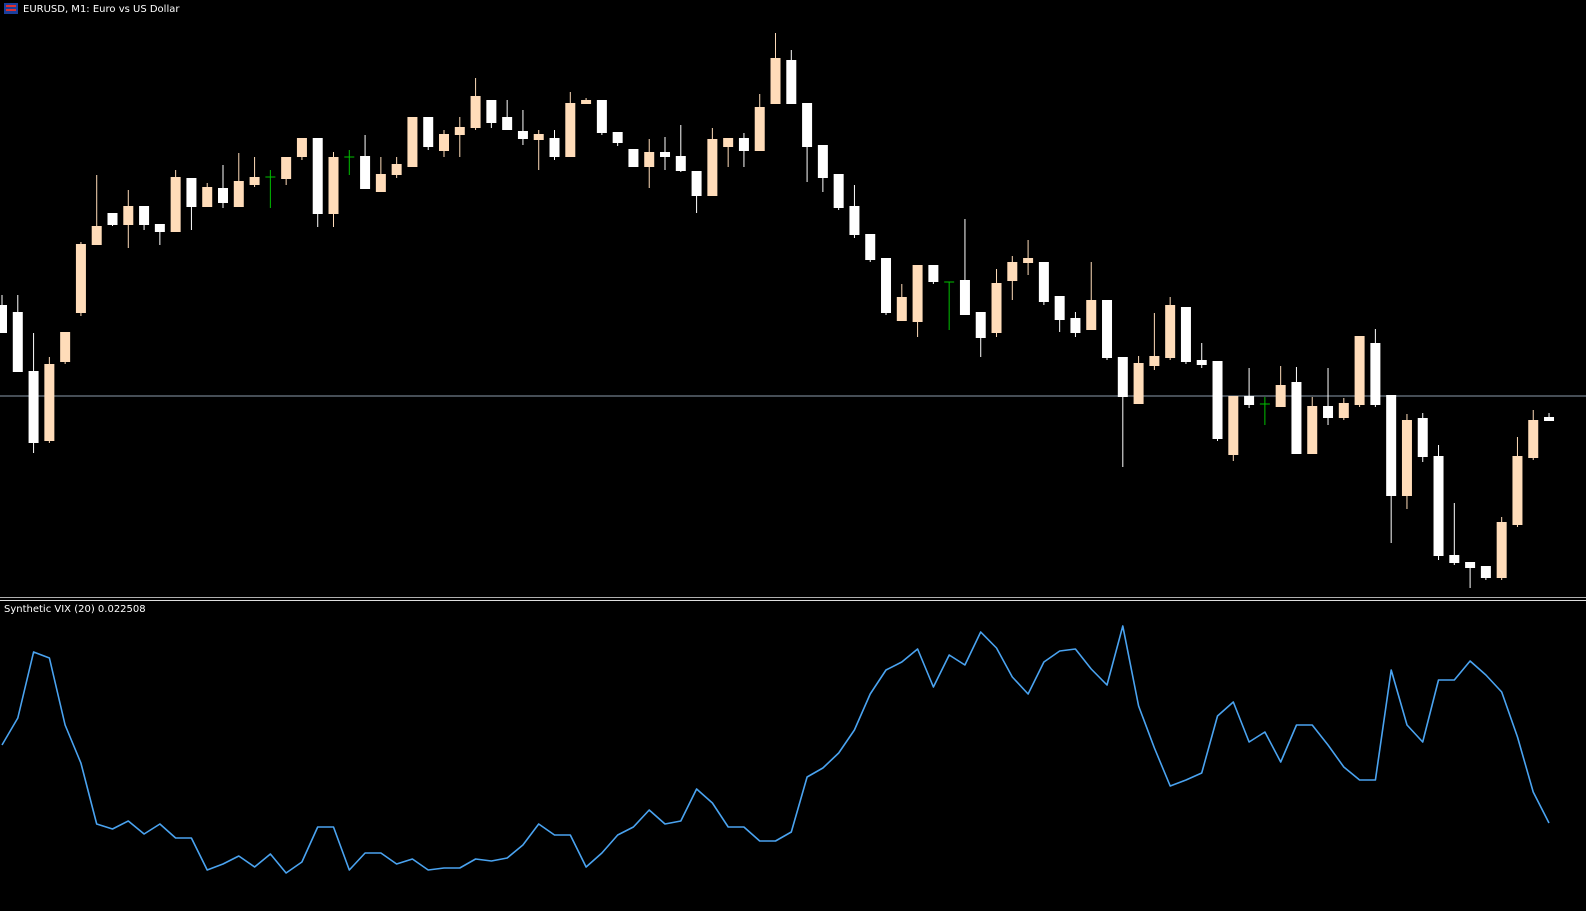  I want to click on indicator-title: Synthetic VIX (20) 0.022508, so click(75, 609).